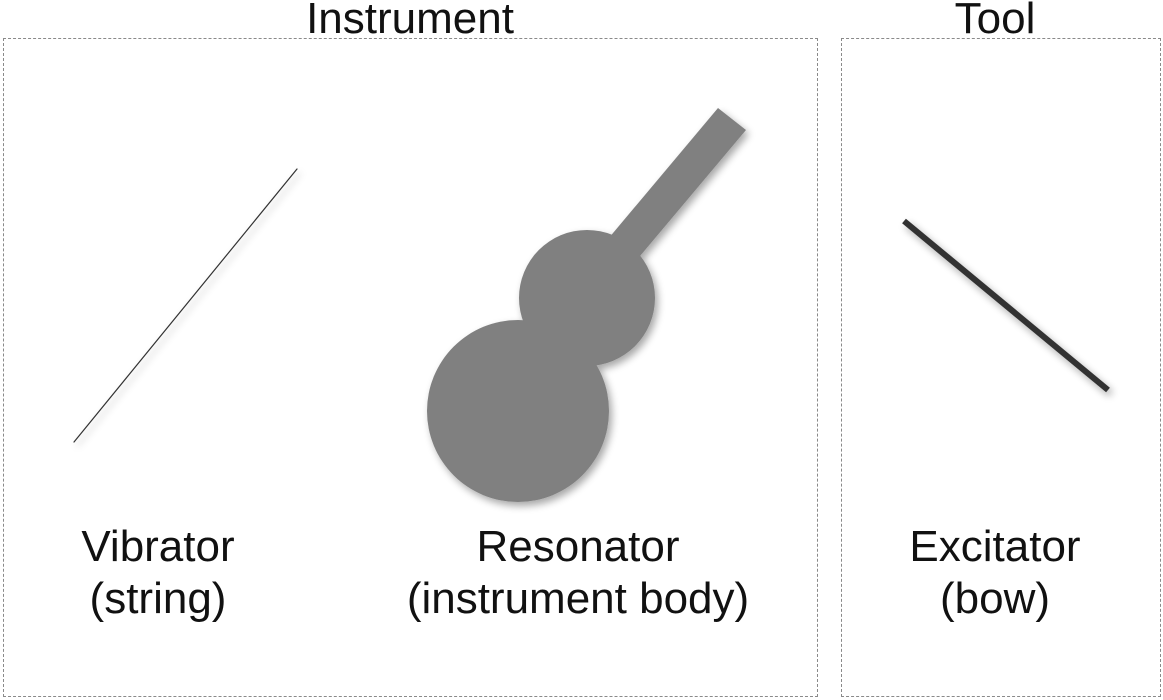  Describe the element at coordinates (158, 573) in the screenshot. I see `vibrator-label: Vibrator (string)` at that location.